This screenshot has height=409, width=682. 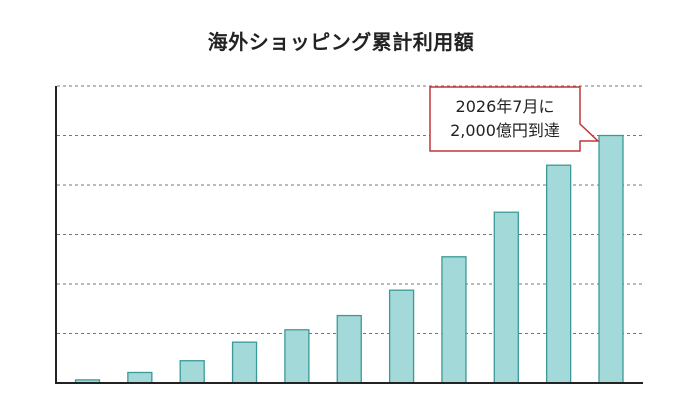 I want to click on annotation-callout: 2026年7月に 2,000億円到達, so click(x=514, y=119).